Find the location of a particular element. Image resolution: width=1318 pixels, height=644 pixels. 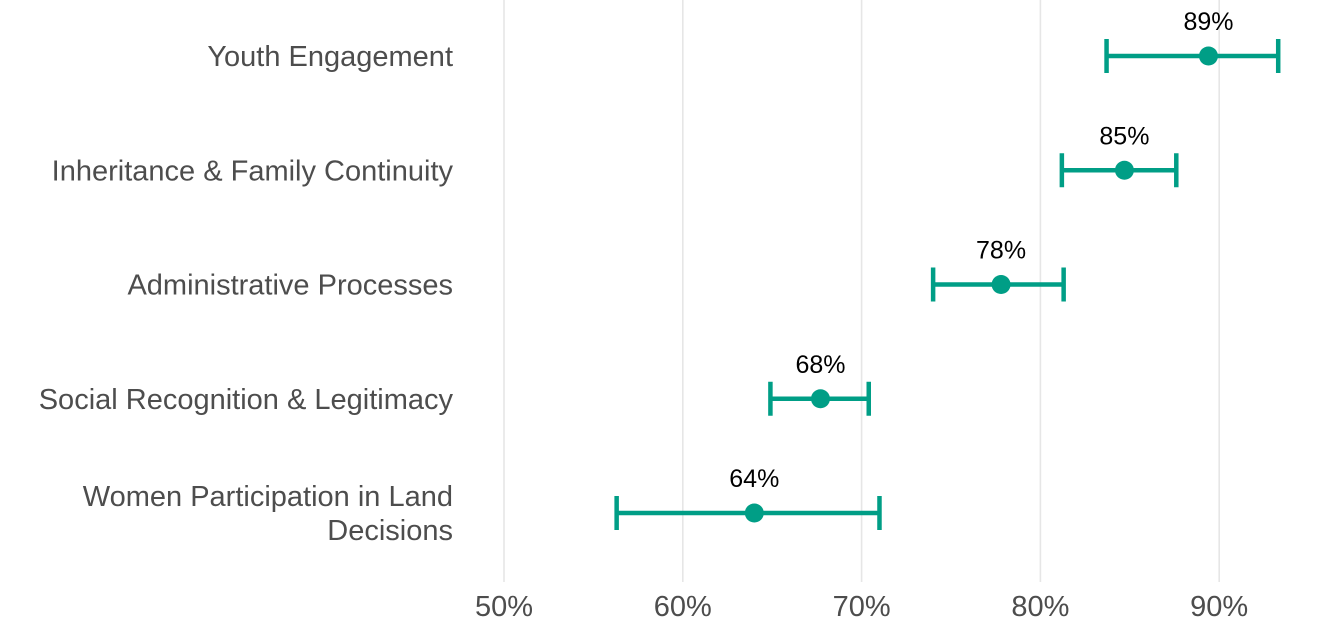

value-label: 78% is located at coordinates (1001, 251).